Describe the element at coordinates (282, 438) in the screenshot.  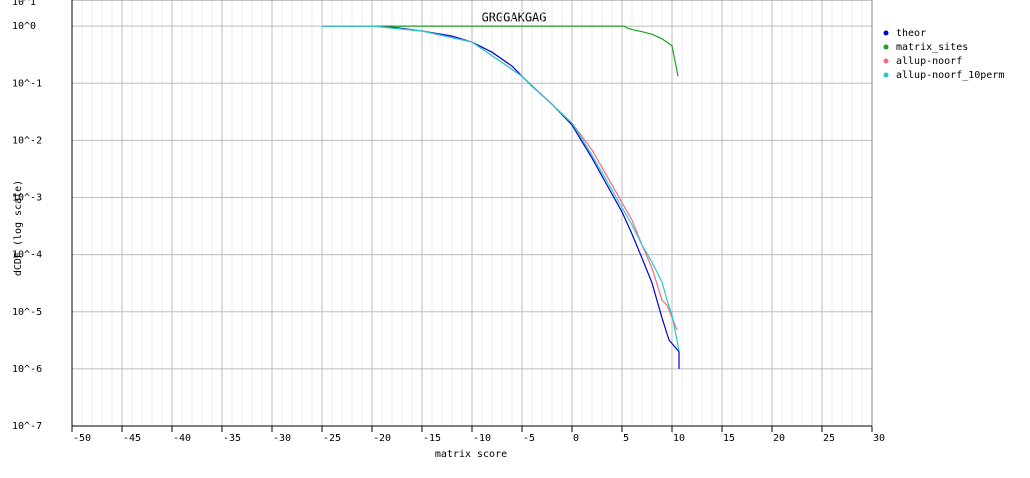
I see `x-tick-label: -30` at that location.